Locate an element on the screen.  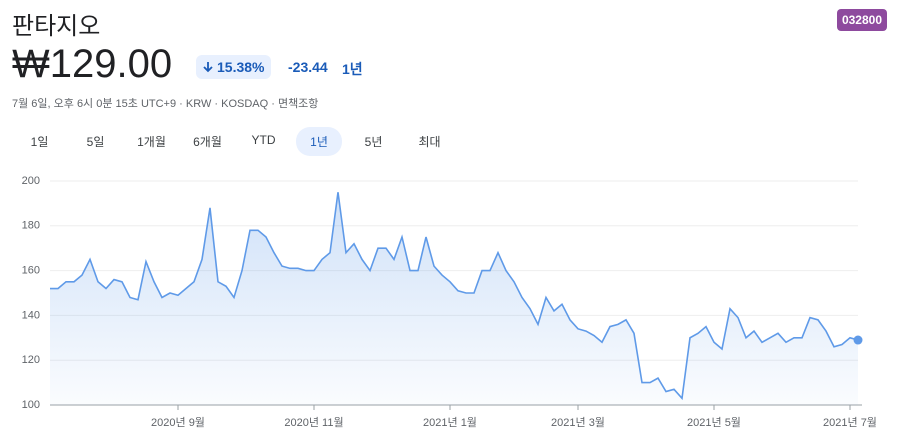
y-tick-label: 160 is located at coordinates (31, 271).